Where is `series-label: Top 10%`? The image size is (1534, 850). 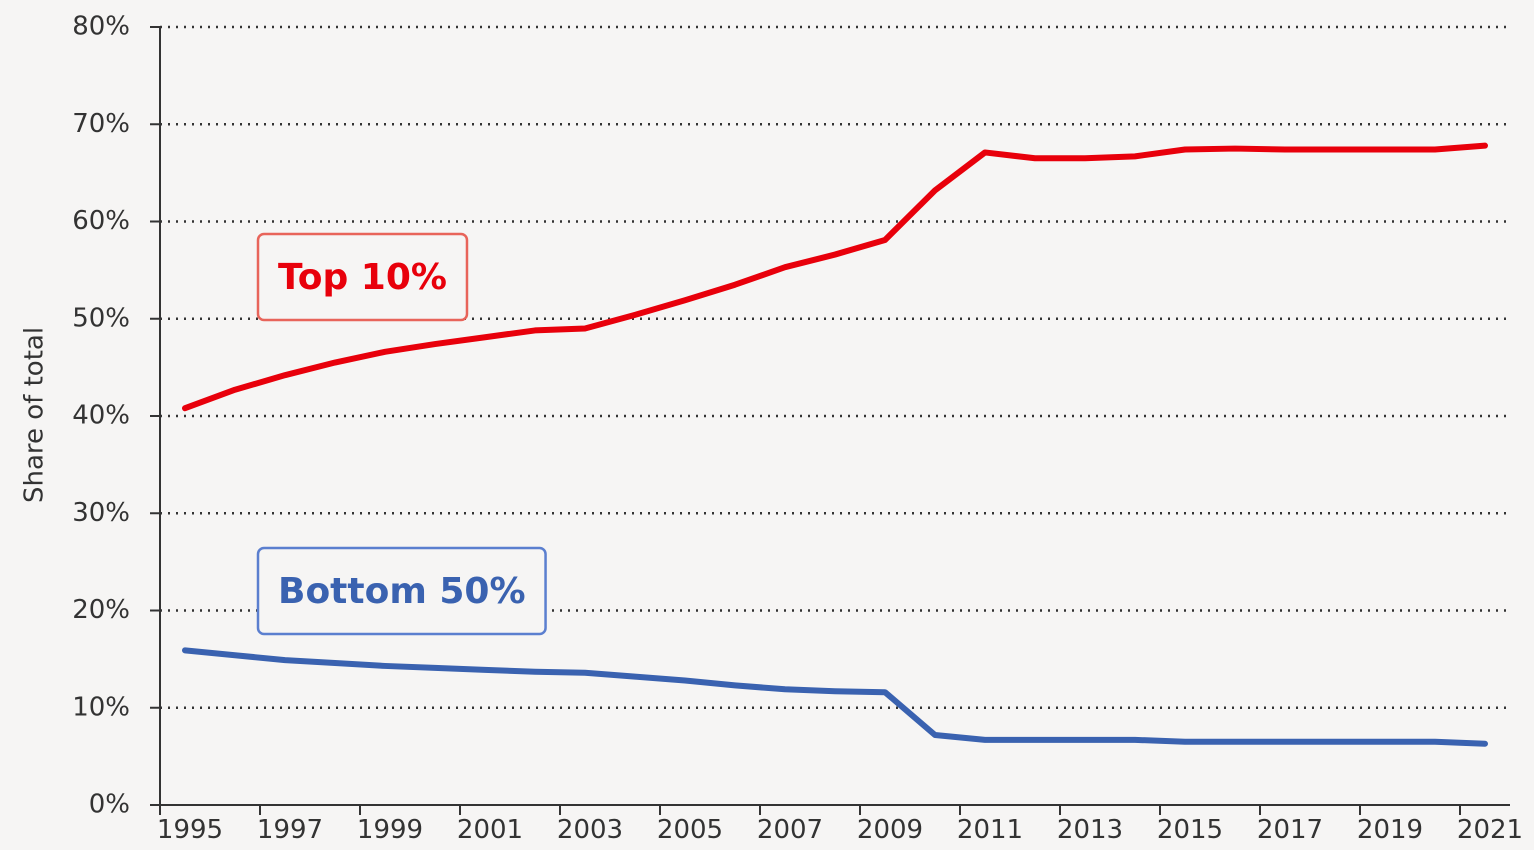 series-label: Top 10% is located at coordinates (362, 277).